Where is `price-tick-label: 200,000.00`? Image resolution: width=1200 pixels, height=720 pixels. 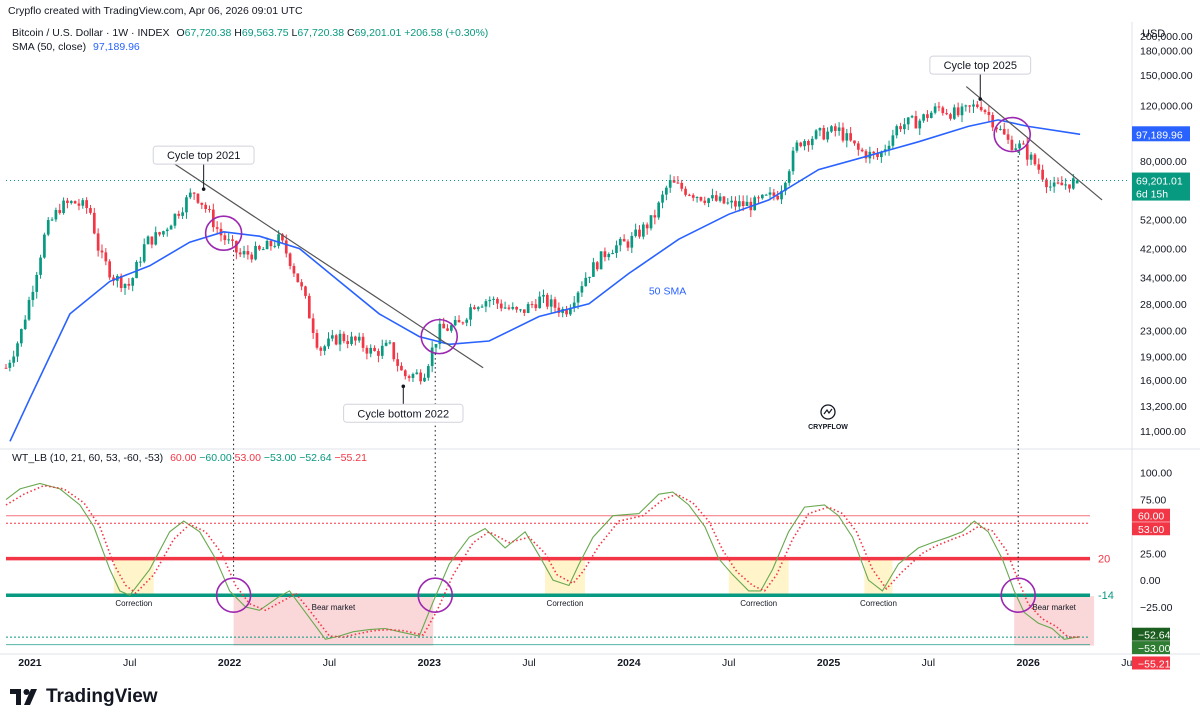 price-tick-label: 200,000.00 is located at coordinates (1166, 37).